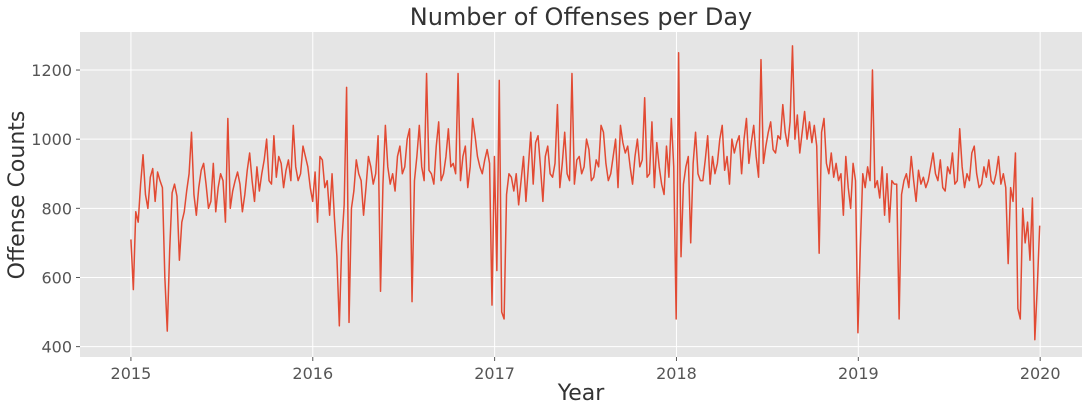 This screenshot has width=1090, height=410. What do you see at coordinates (51, 139) in the screenshot?
I see `y-tick-label: 1000` at bounding box center [51, 139].